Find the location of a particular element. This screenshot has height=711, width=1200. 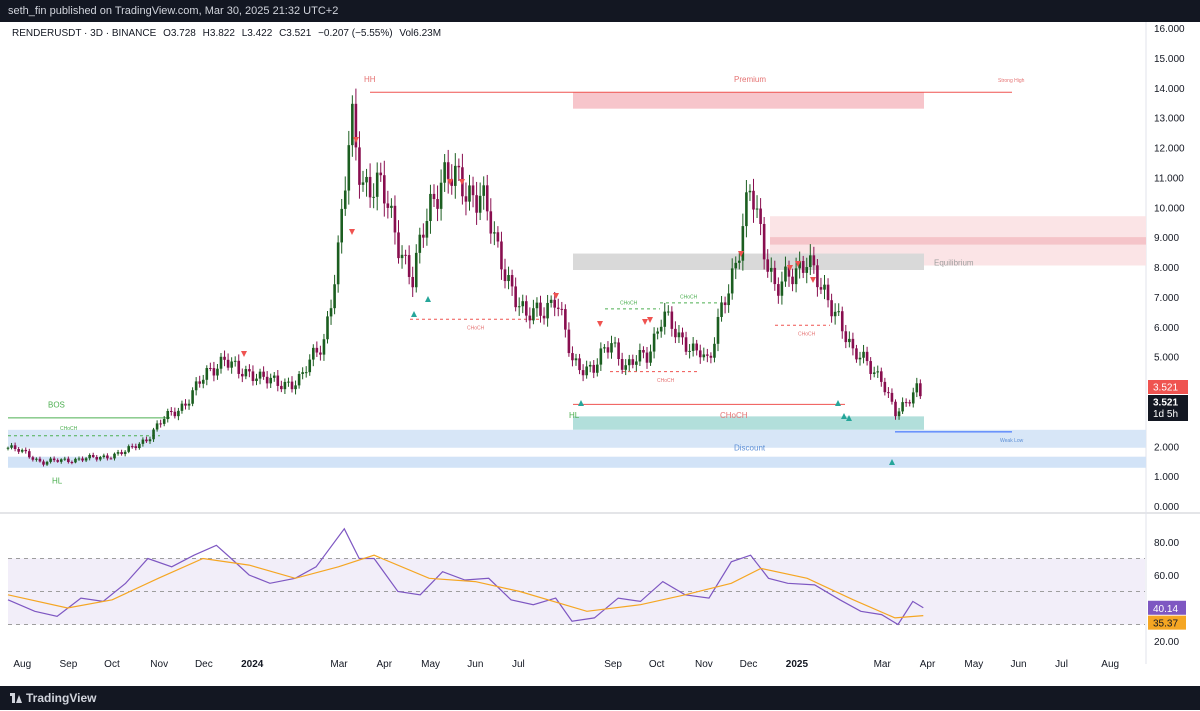

tradingview-logo: TradingView is located at coordinates (53, 698).